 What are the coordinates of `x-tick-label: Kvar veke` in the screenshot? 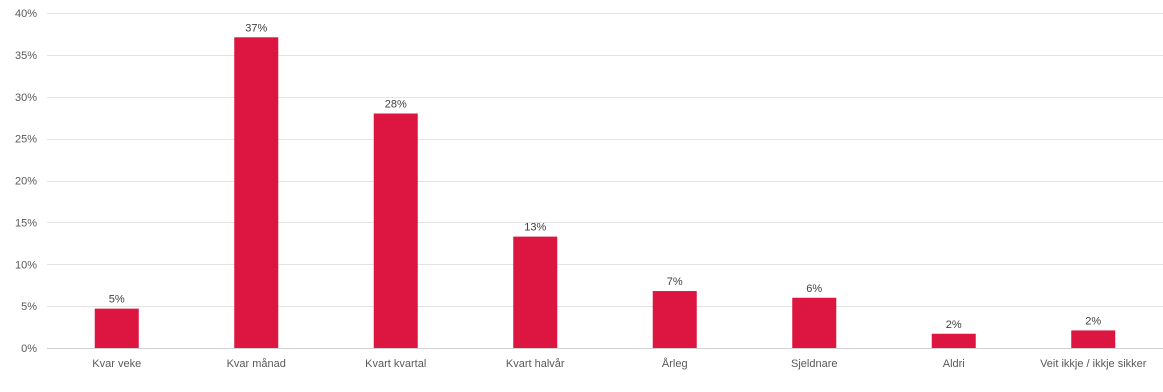 It's located at (116, 364).